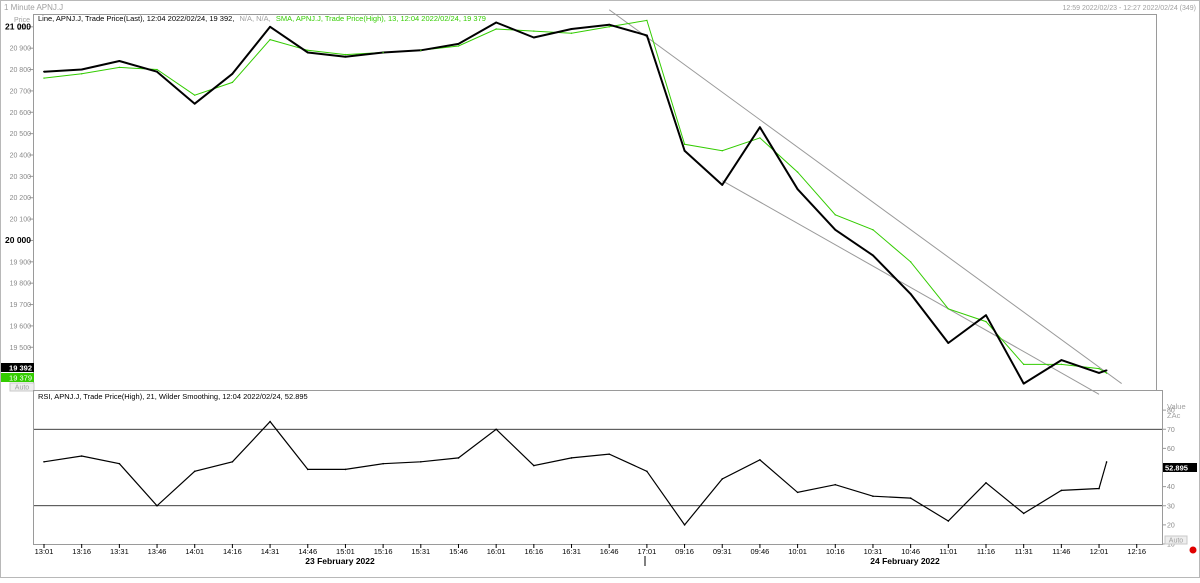 This screenshot has height=583, width=1200. Describe the element at coordinates (157, 551) in the screenshot. I see `x-tick-label: 13:46` at that location.